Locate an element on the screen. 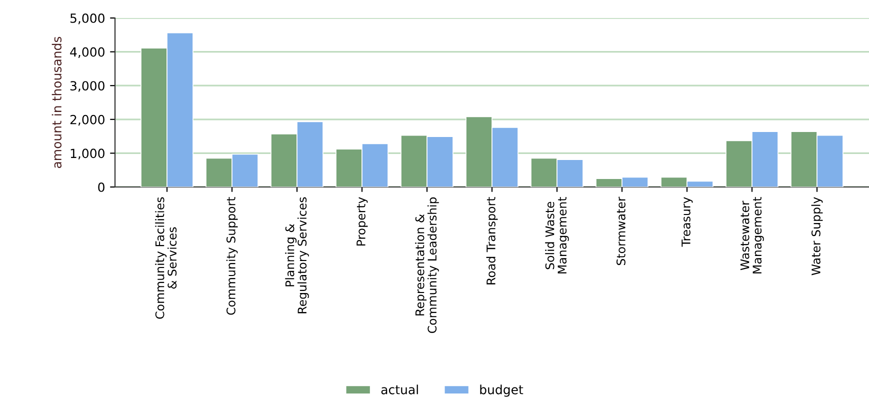  y-axis-title: amount in thousands is located at coordinates (57, 102).